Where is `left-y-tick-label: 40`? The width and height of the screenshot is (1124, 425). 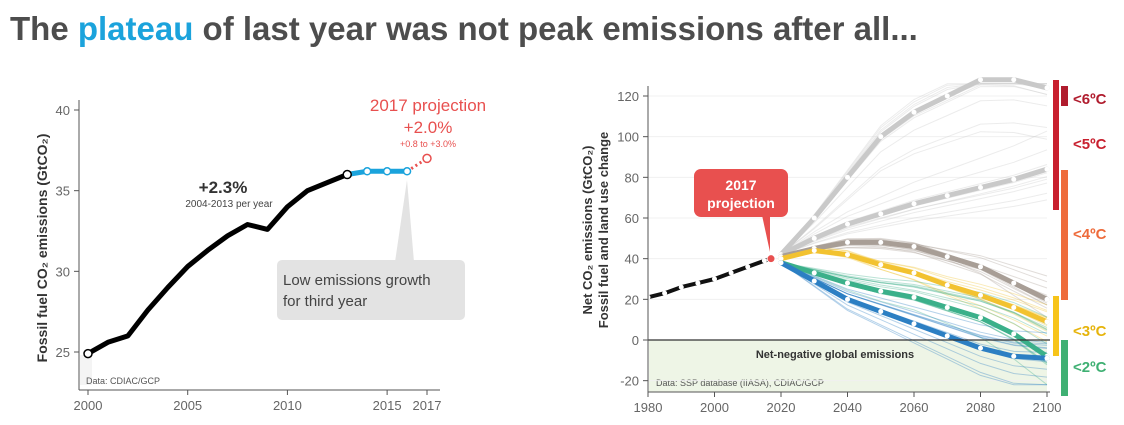 left-y-tick-label: 40 is located at coordinates (63, 110).